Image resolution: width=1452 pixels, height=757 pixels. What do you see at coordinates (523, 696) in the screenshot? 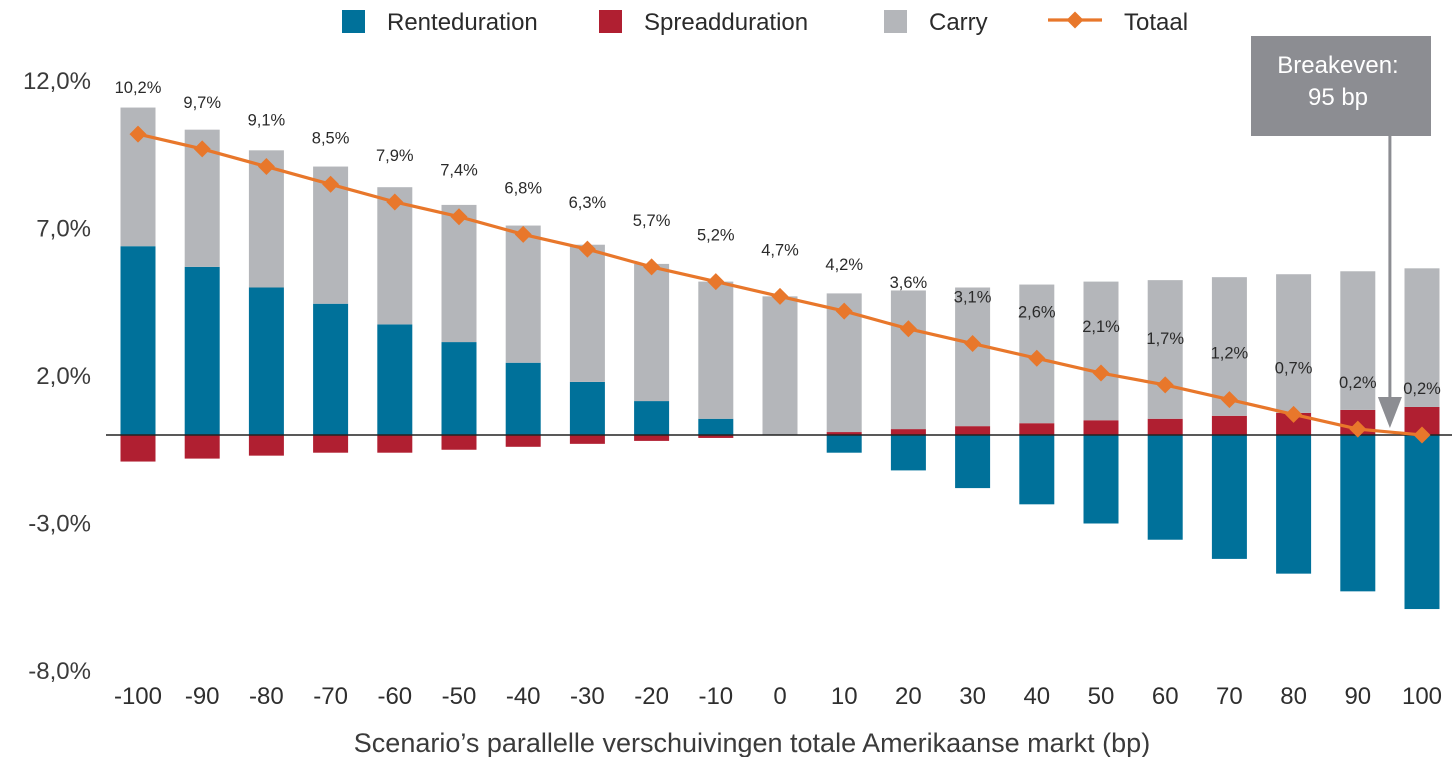
I see `x-tick-label: -40` at bounding box center [523, 696].